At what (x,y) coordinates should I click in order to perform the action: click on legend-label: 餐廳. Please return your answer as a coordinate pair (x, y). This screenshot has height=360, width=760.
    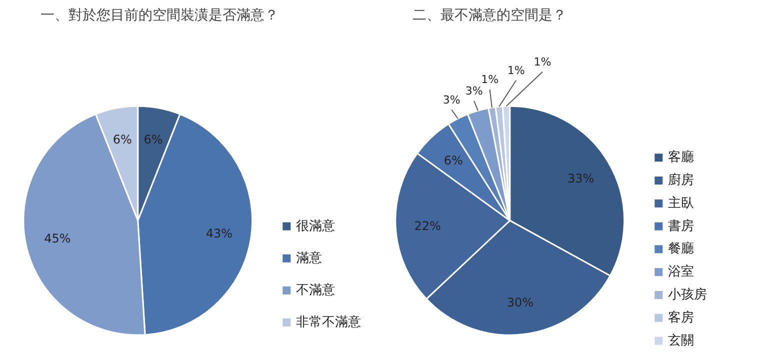
    Looking at the image, I should click on (681, 249).